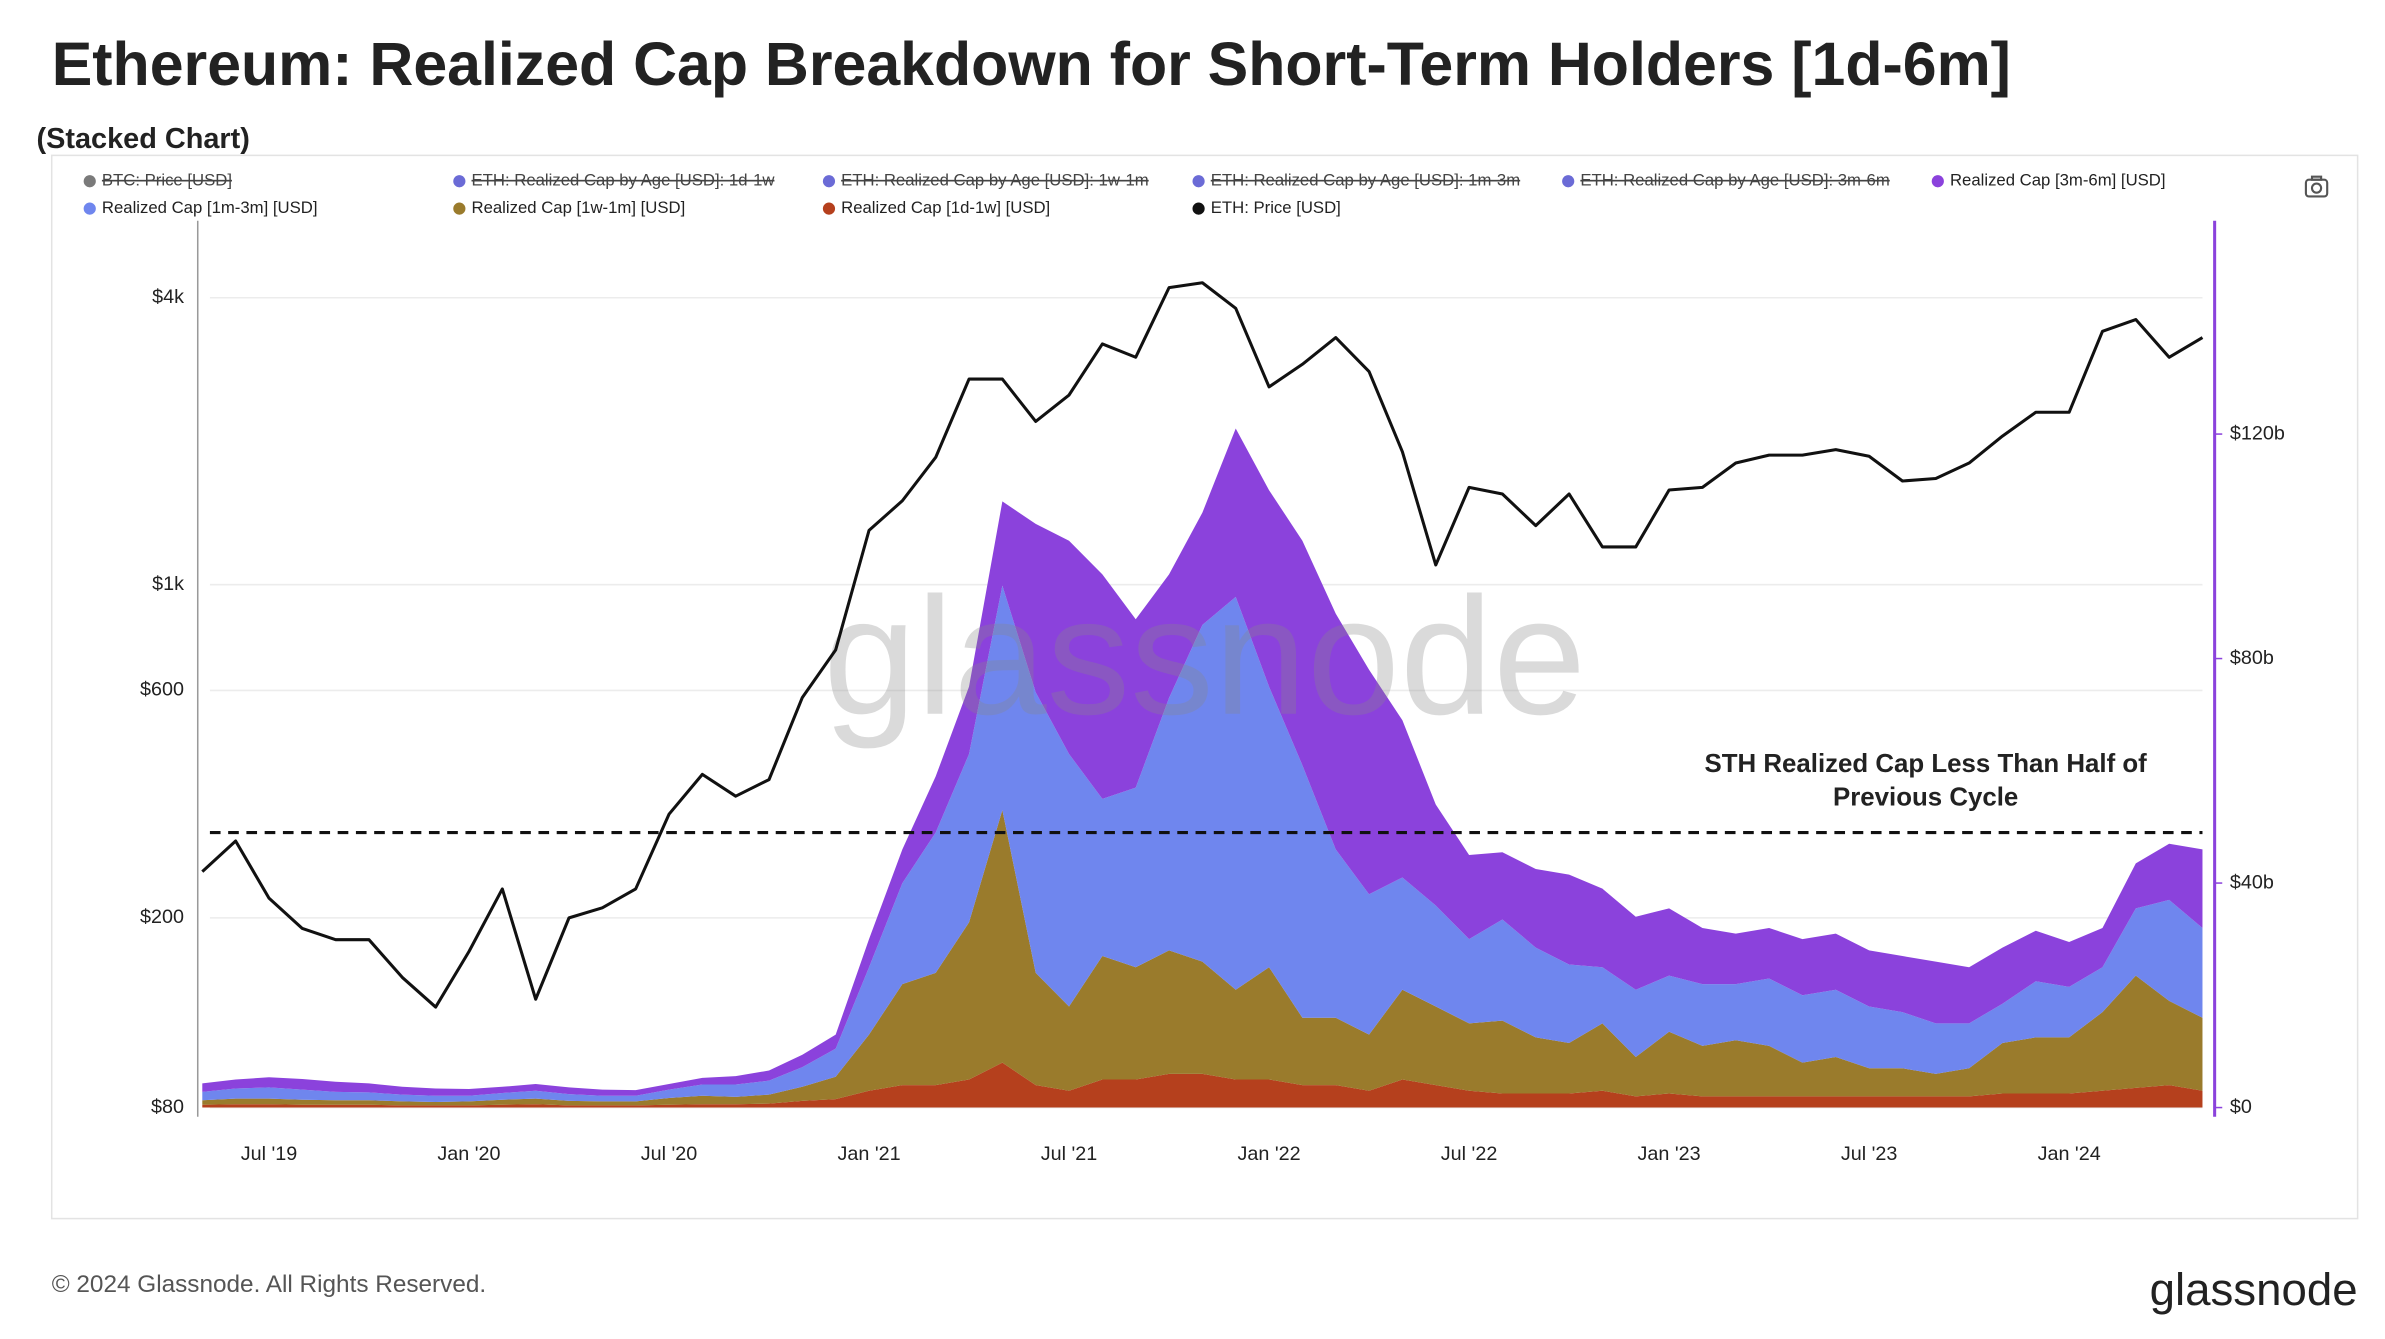 The image size is (2385, 1339). I want to click on legend-item: ETH: Realized Cap by Age [USD]: 1w-1m, so click(985, 180).